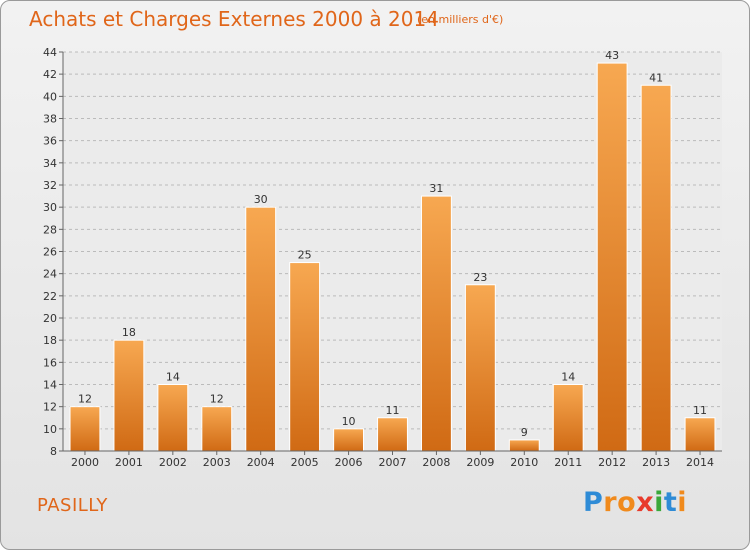 This screenshot has height=550, width=750. What do you see at coordinates (234, 19) in the screenshot?
I see `chart-title: Achats et Charges Externes 2000 à 2014` at bounding box center [234, 19].